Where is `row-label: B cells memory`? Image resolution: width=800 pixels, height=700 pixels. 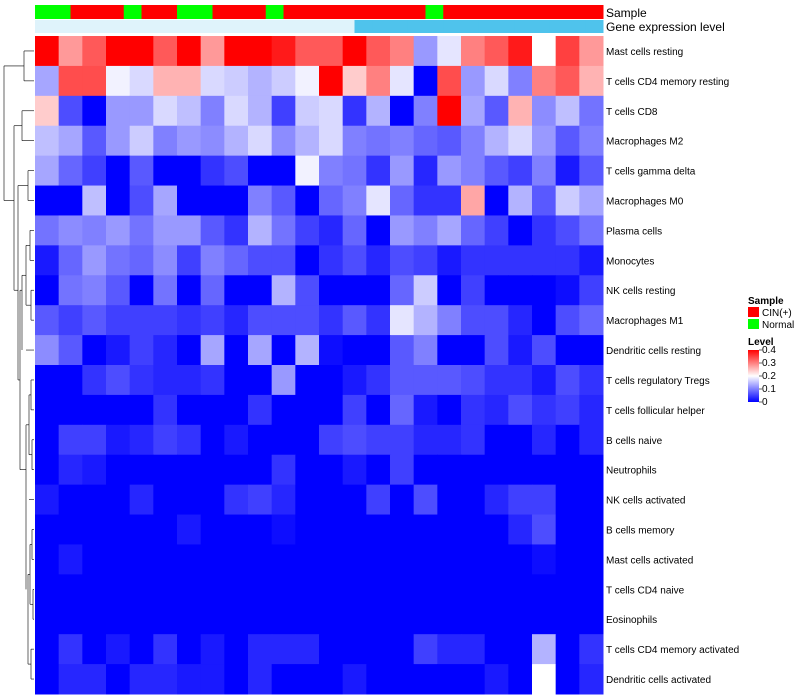
row-label: B cells memory is located at coordinates (640, 531).